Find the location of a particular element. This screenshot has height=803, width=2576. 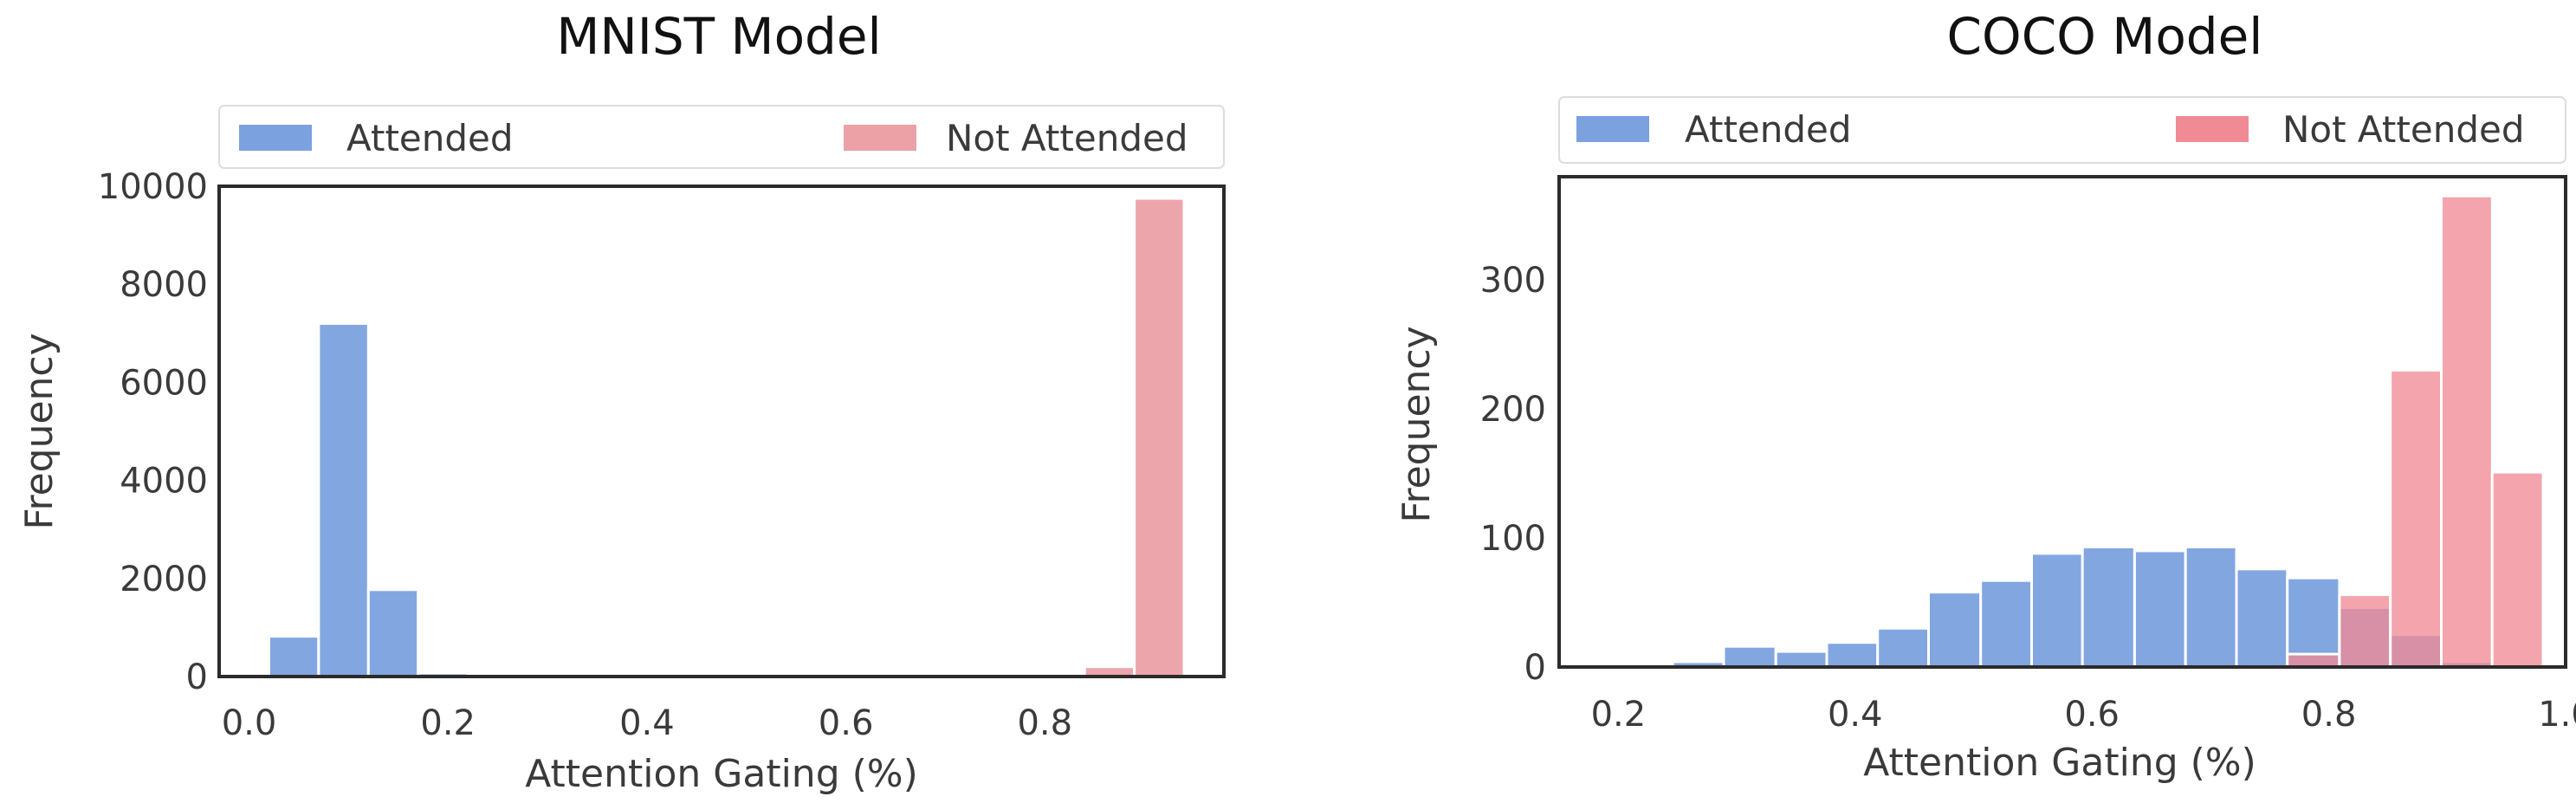

y-tick-label: 100 is located at coordinates (1513, 539).